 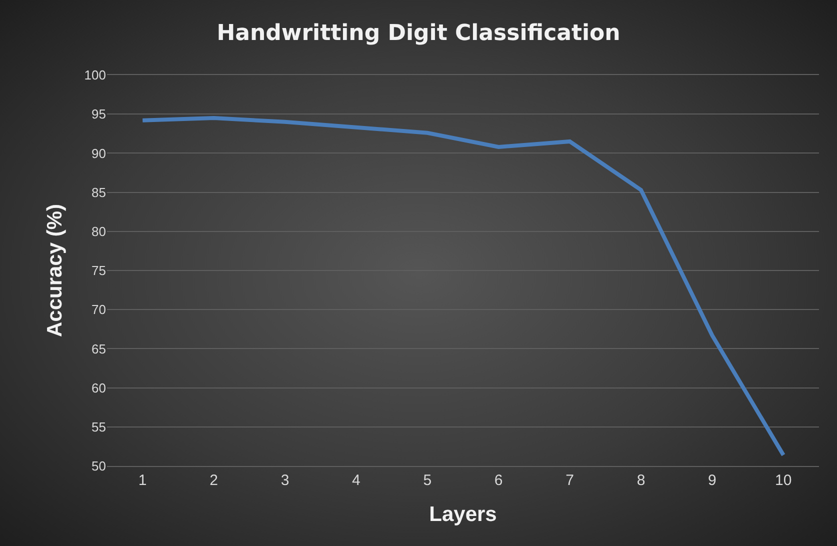 I want to click on y-tick-label: 90, so click(x=99, y=153).